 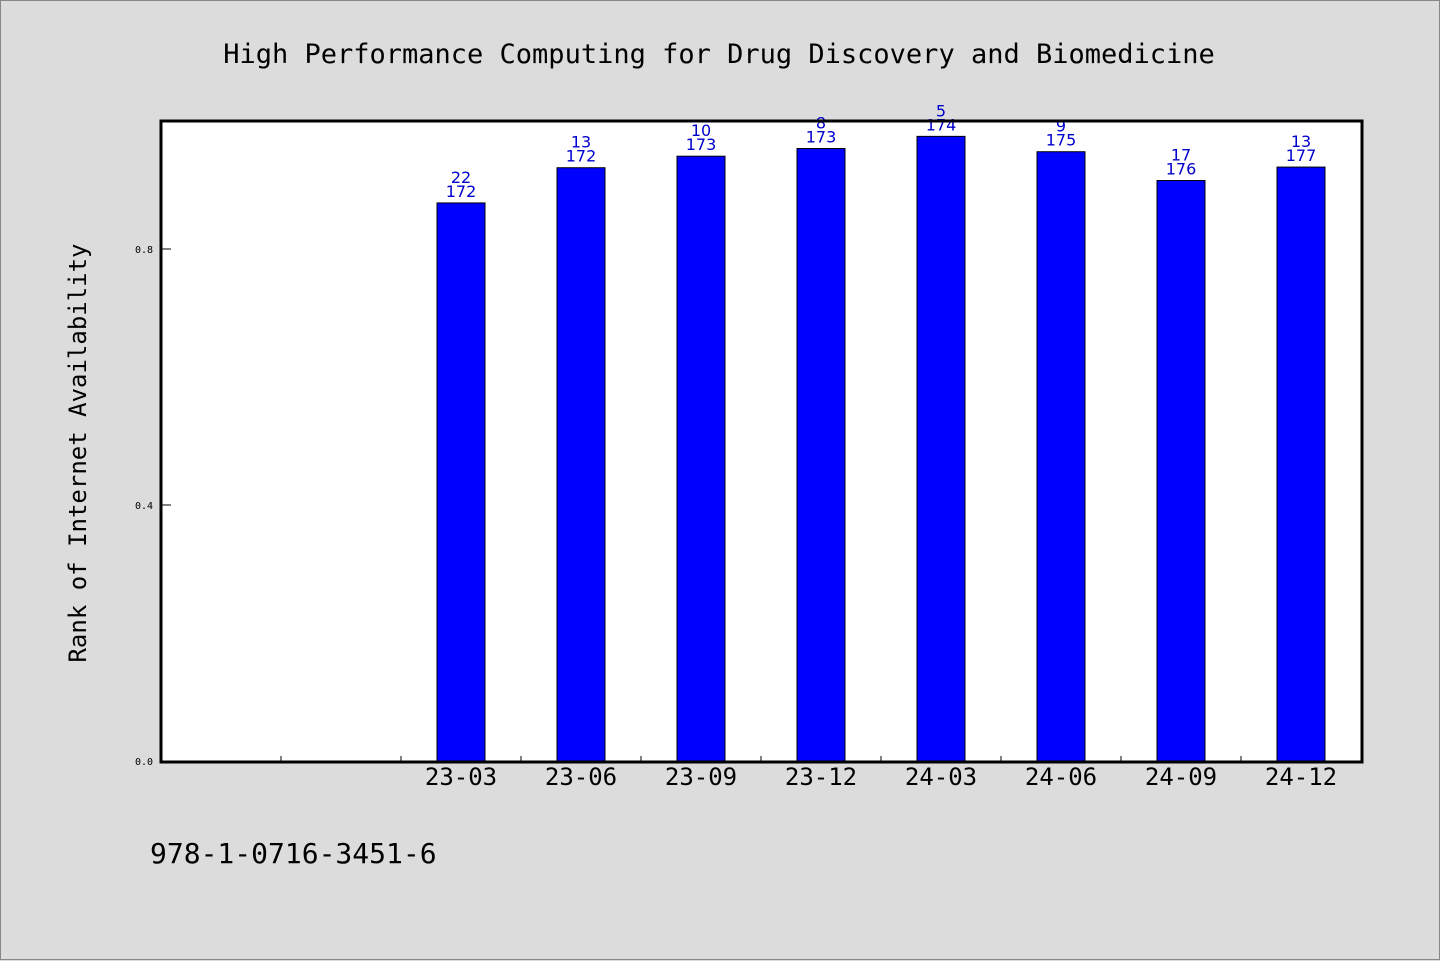 I want to click on x-tick-label: 24-12, so click(x=1301, y=777).